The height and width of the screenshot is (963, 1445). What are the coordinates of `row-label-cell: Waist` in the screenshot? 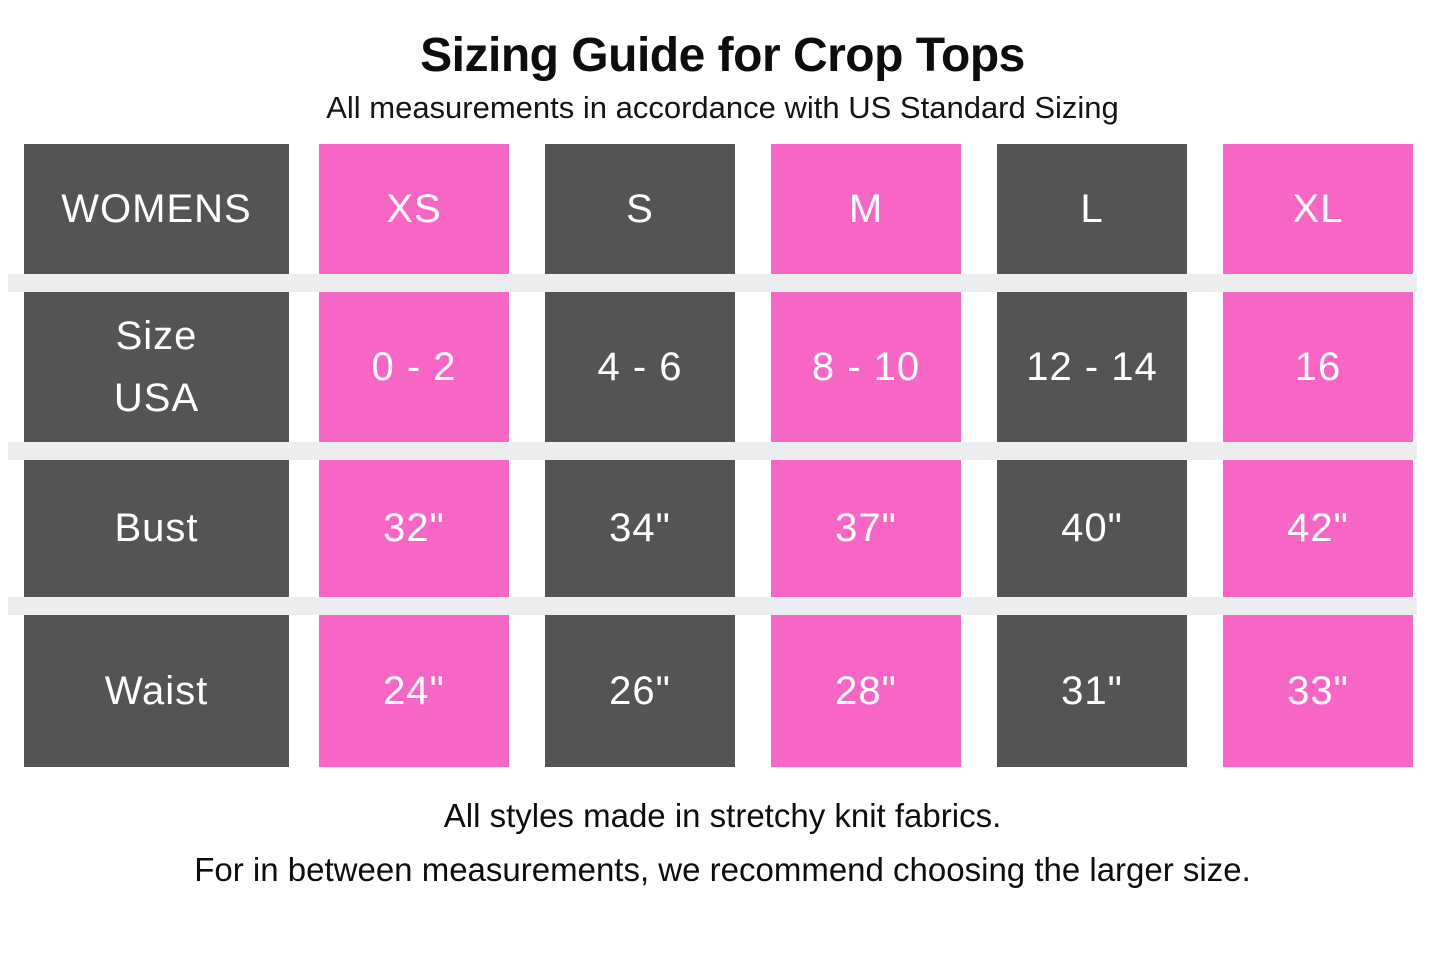 It's located at (156, 691).